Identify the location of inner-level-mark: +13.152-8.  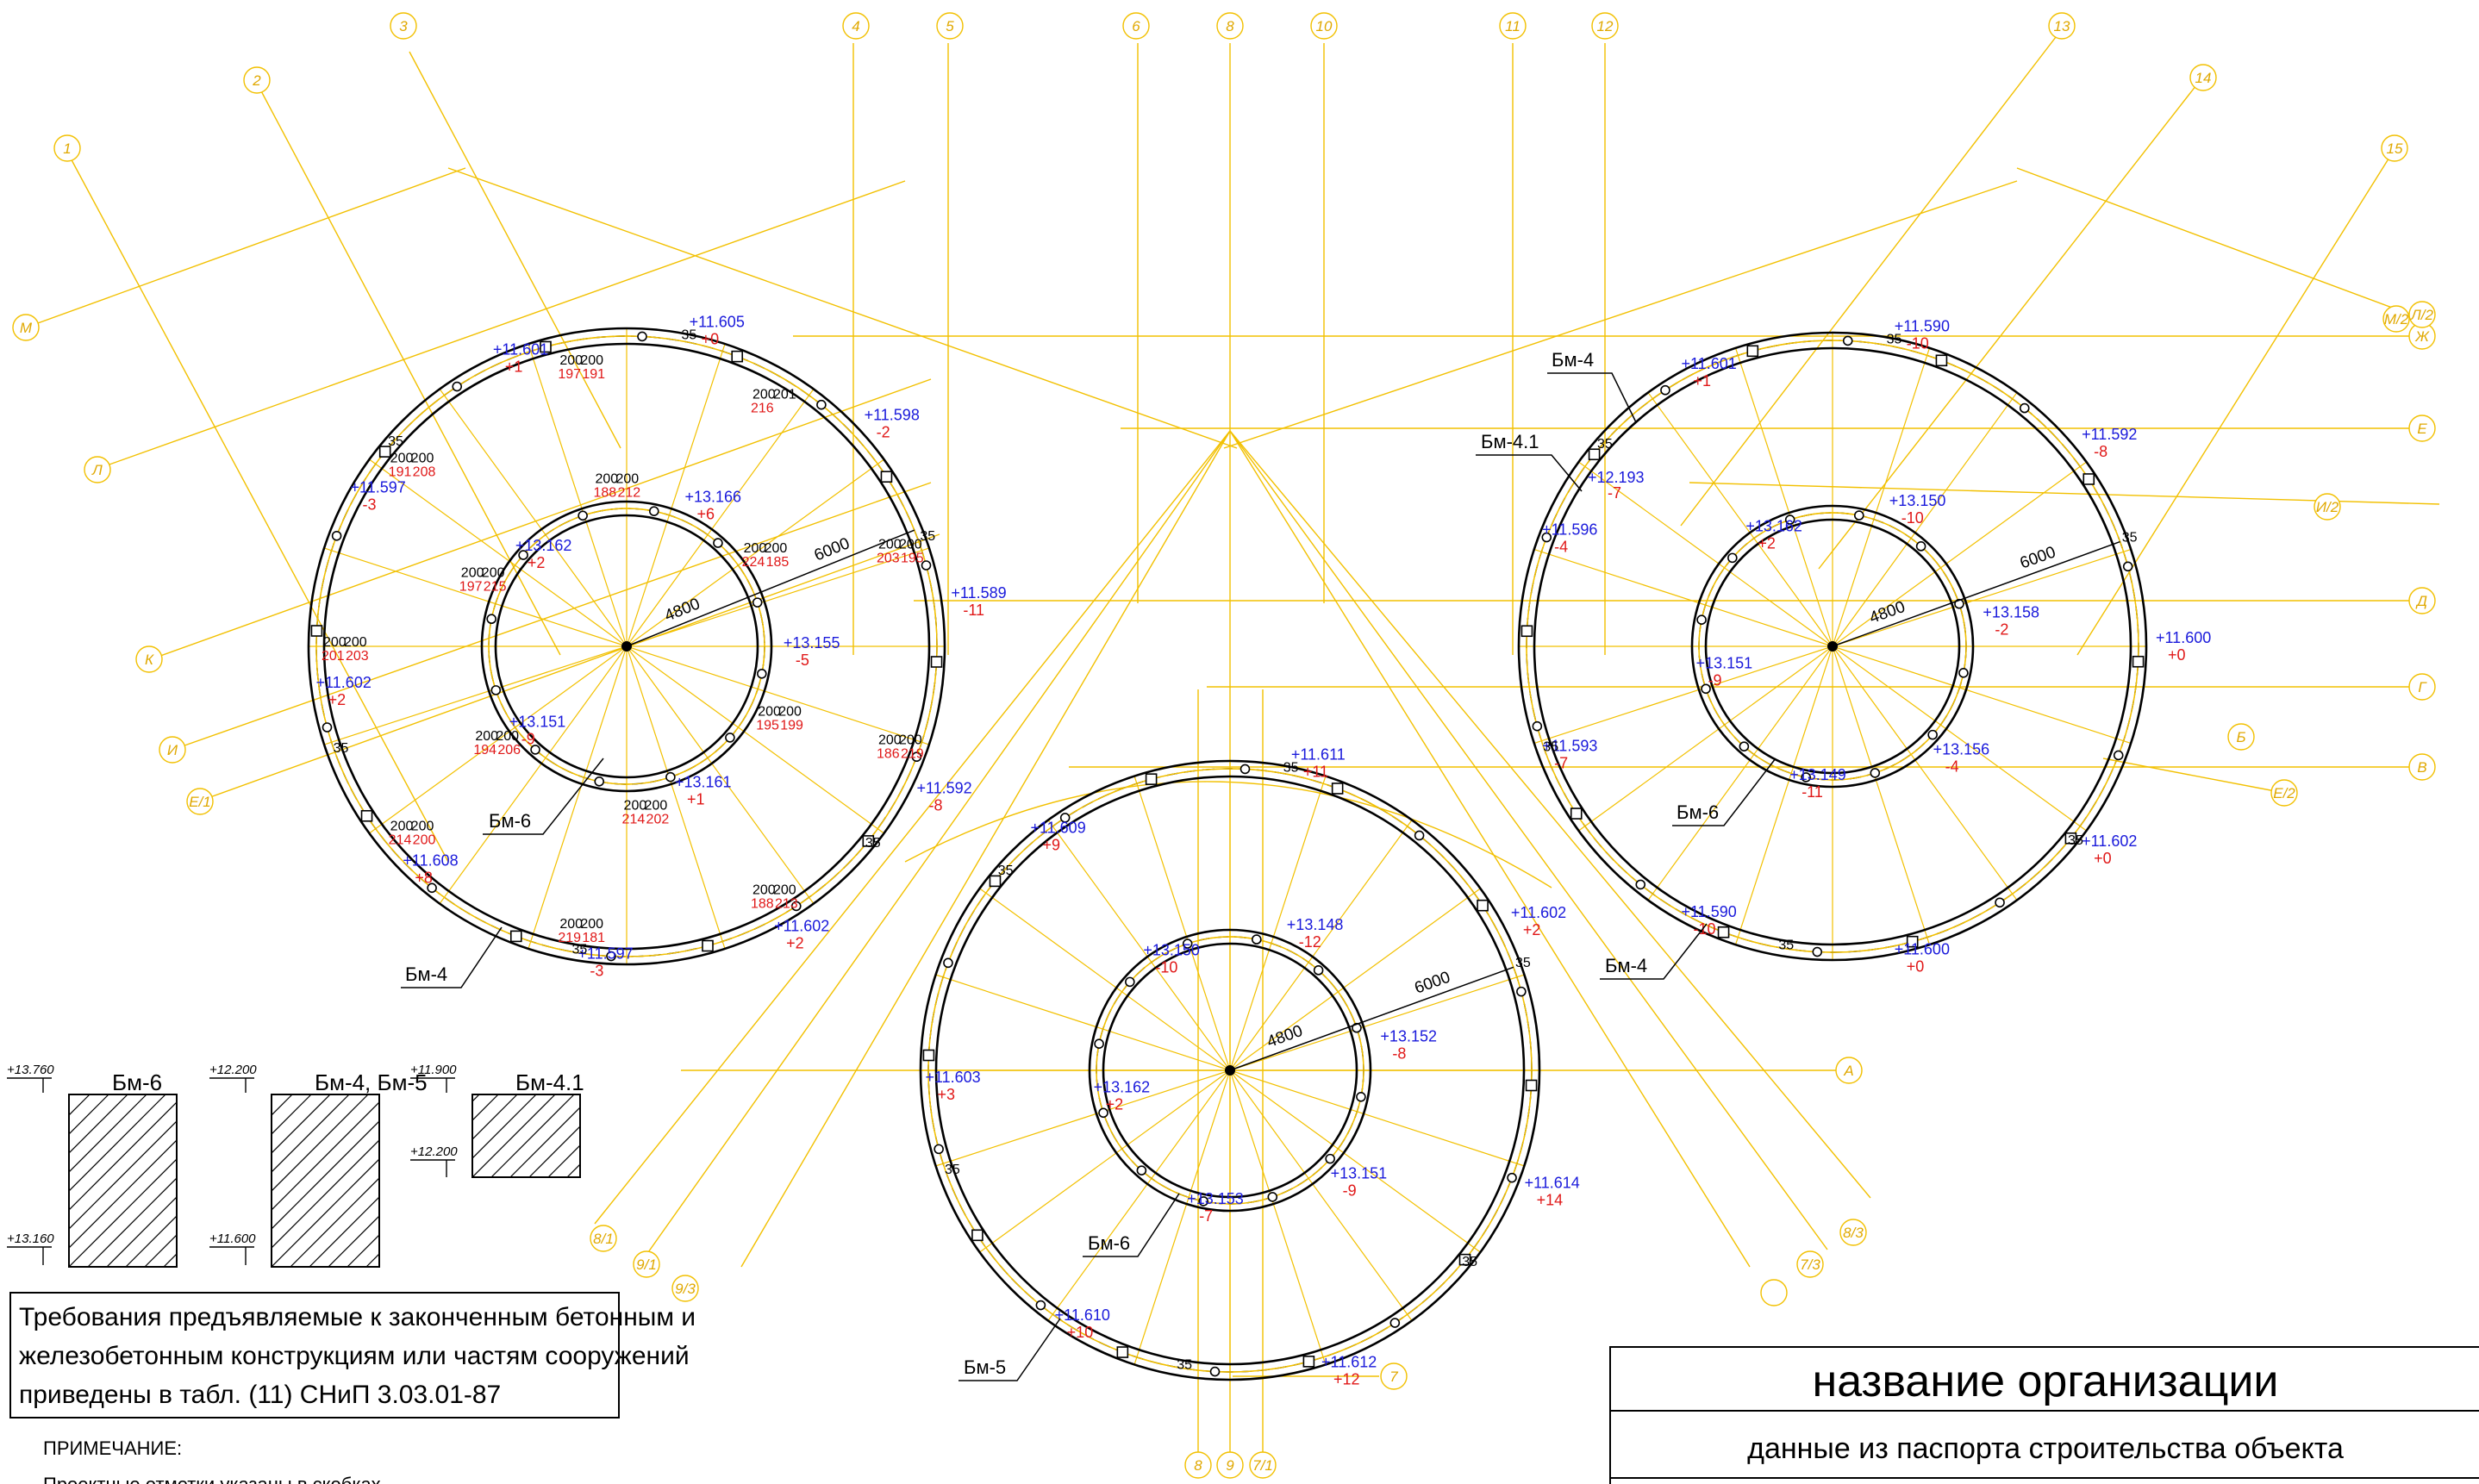
(1408, 1045).